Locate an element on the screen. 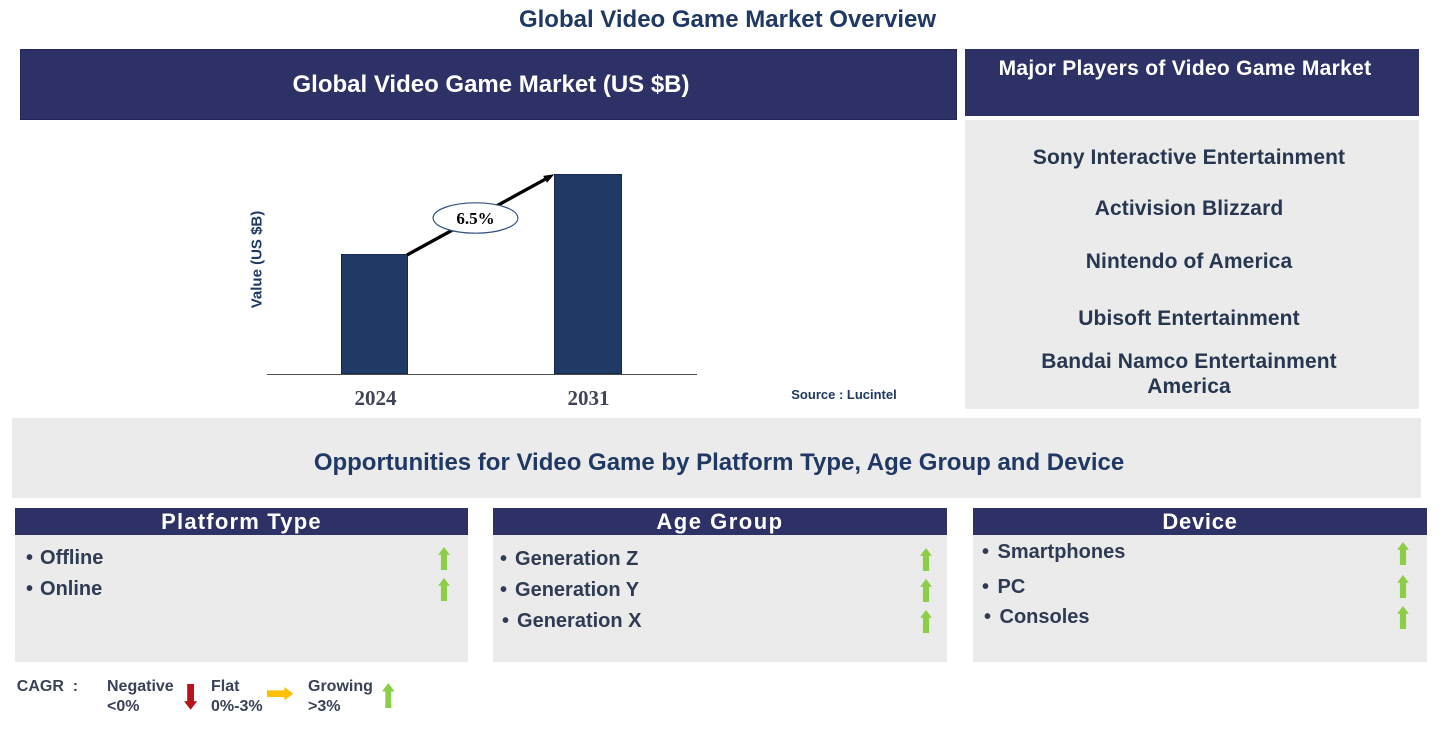 The height and width of the screenshot is (729, 1443). svg-text: 6.5% is located at coordinates (475, 218).